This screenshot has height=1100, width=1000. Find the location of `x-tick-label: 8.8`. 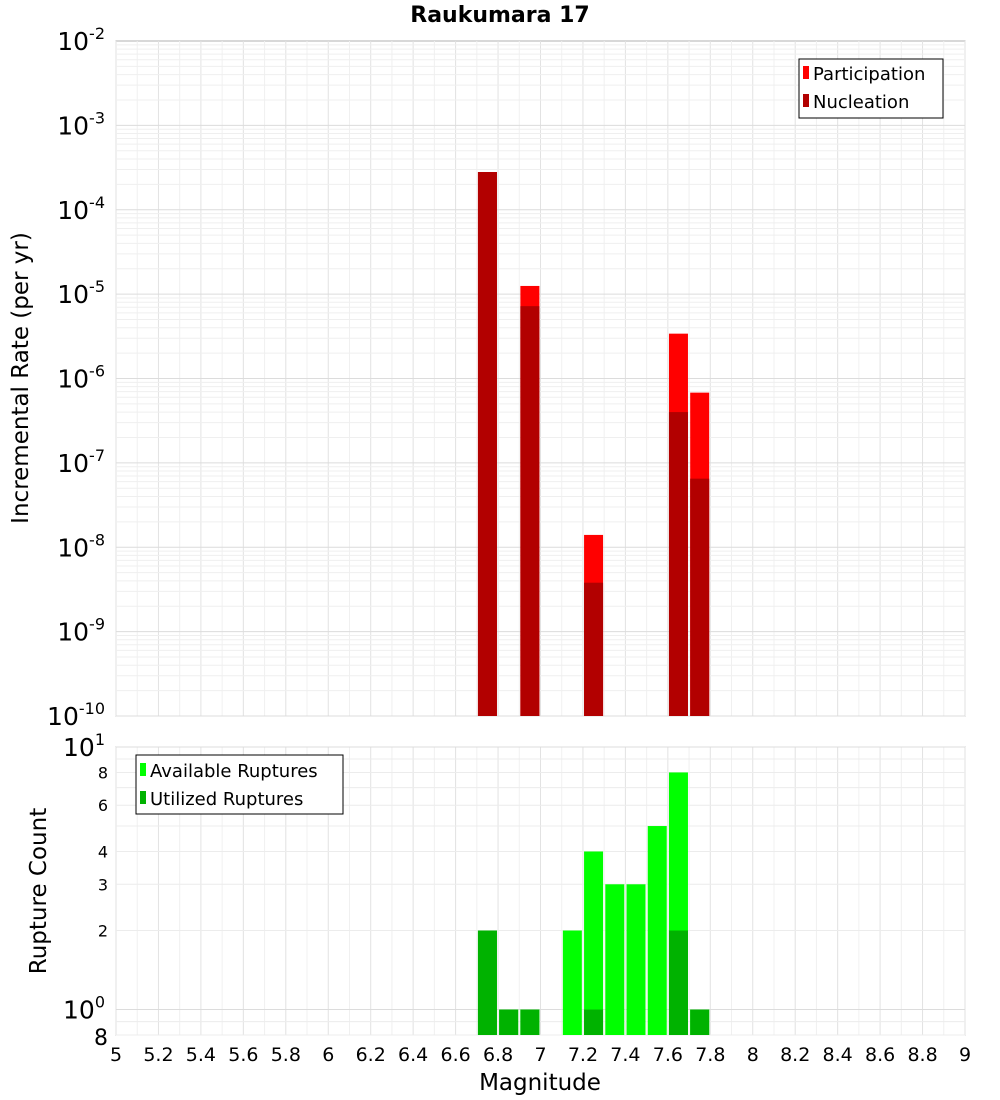

x-tick-label: 8.8 is located at coordinates (922, 1055).